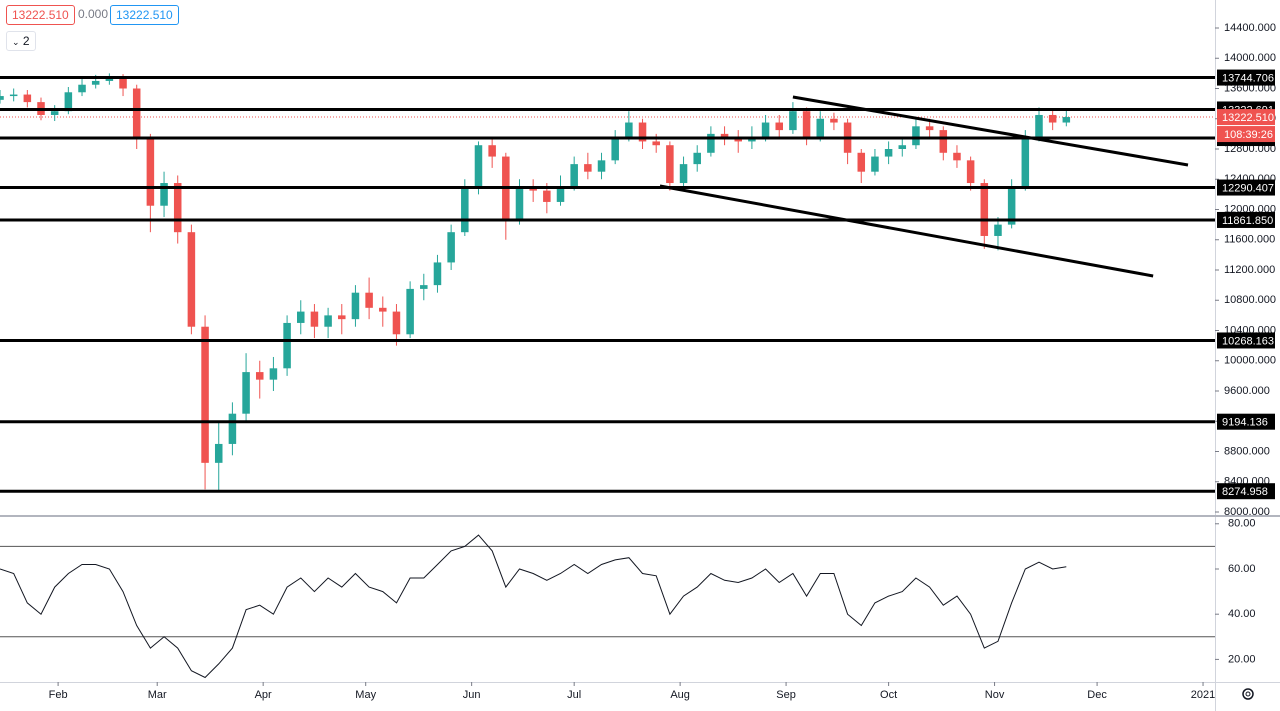  Describe the element at coordinates (1250, 300) in the screenshot. I see `y-tick-label: 10800.000` at that location.